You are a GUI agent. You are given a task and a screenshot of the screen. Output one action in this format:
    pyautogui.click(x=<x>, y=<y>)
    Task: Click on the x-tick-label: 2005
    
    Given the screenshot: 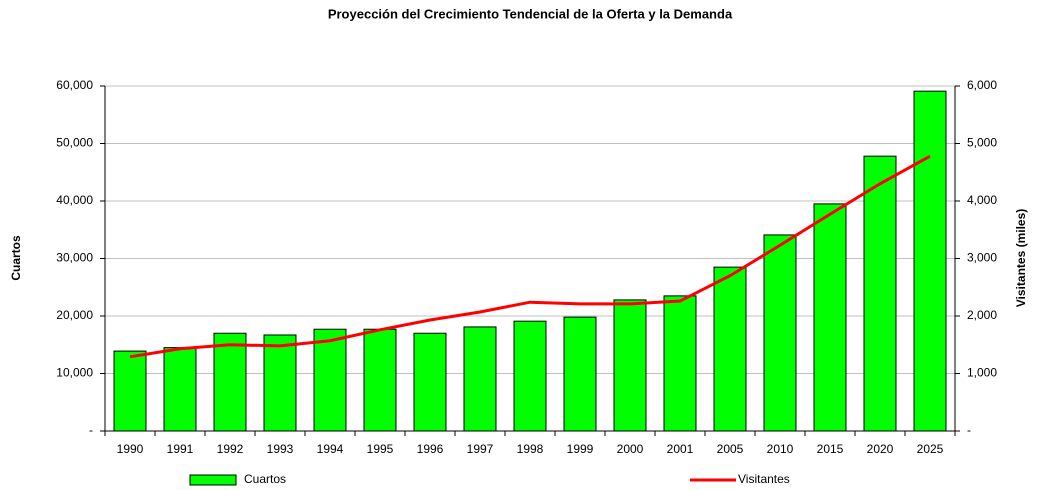 What is the action you would take?
    pyautogui.click(x=730, y=449)
    